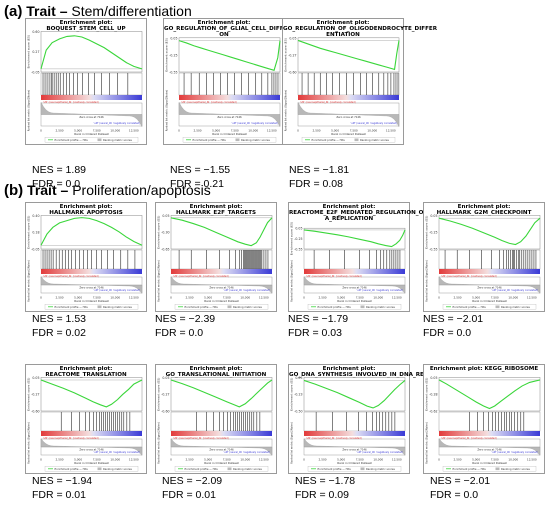 Image resolution: width=550 pixels, height=520 pixels. Describe the element at coordinates (62, 481) in the screenshot. I see `nes-value: NES = −1.94` at that location.